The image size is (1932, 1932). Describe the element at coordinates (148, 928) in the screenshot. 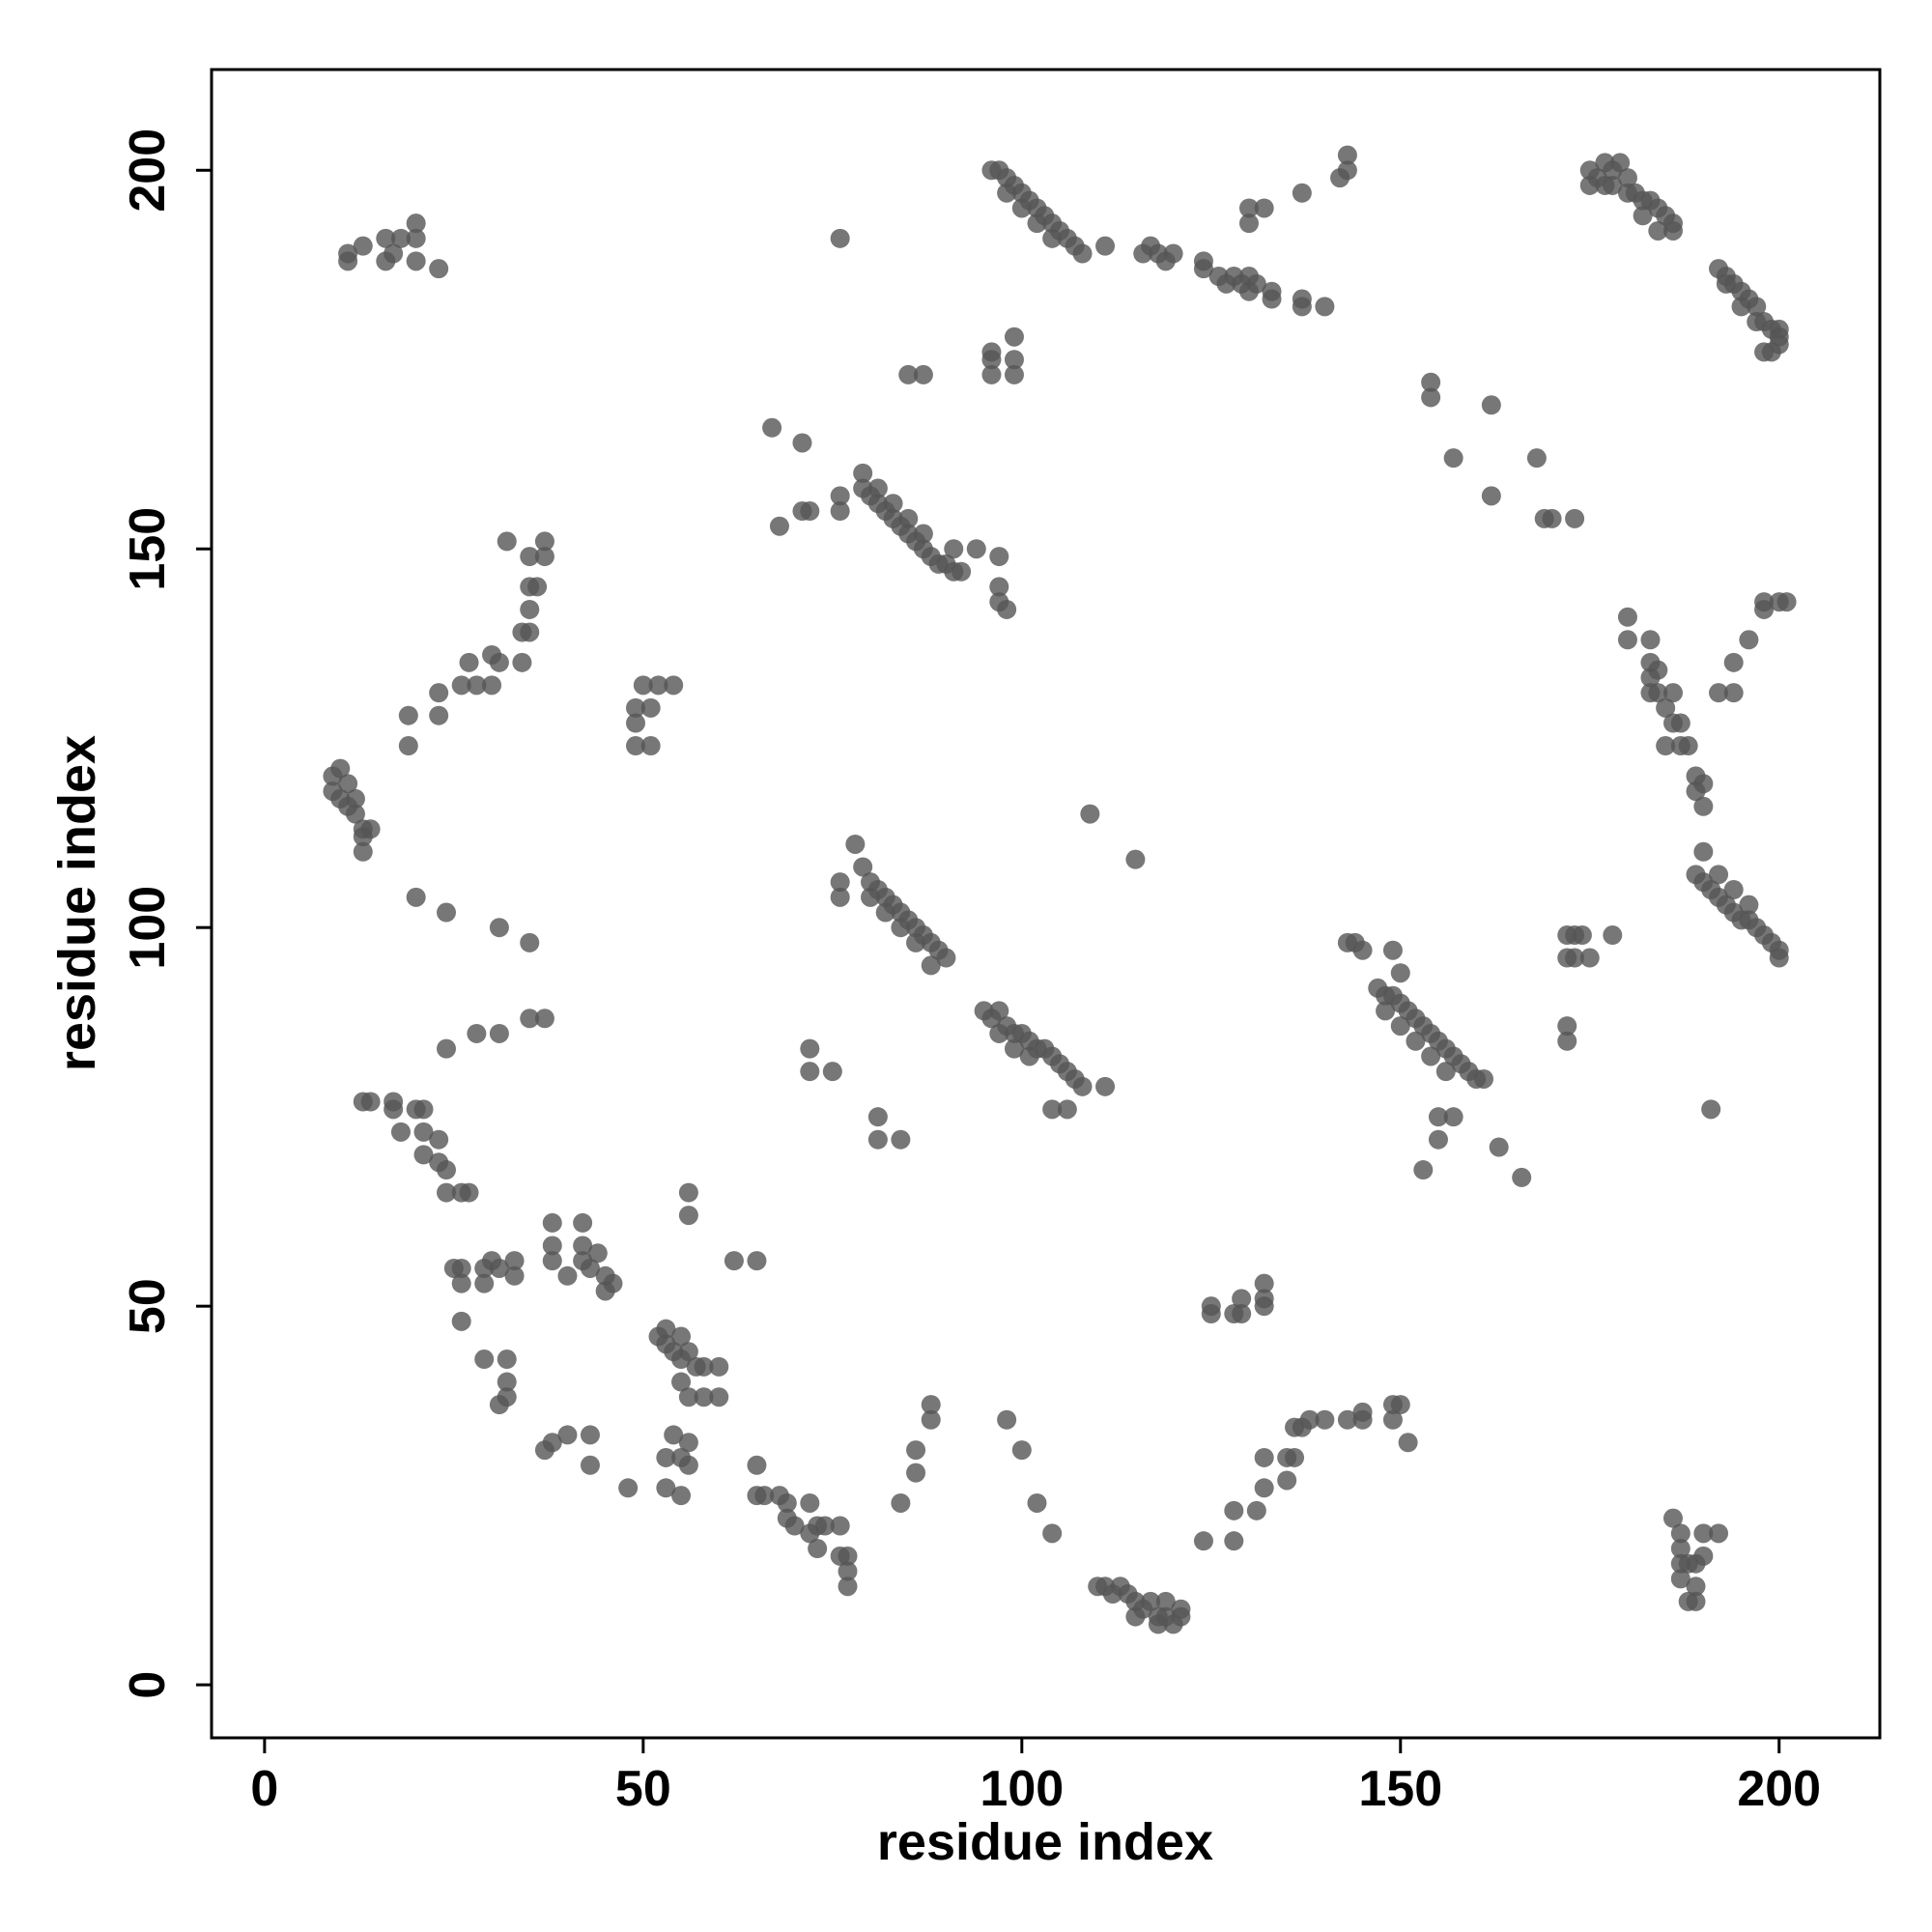

I see `y-tick-label: 100` at that location.